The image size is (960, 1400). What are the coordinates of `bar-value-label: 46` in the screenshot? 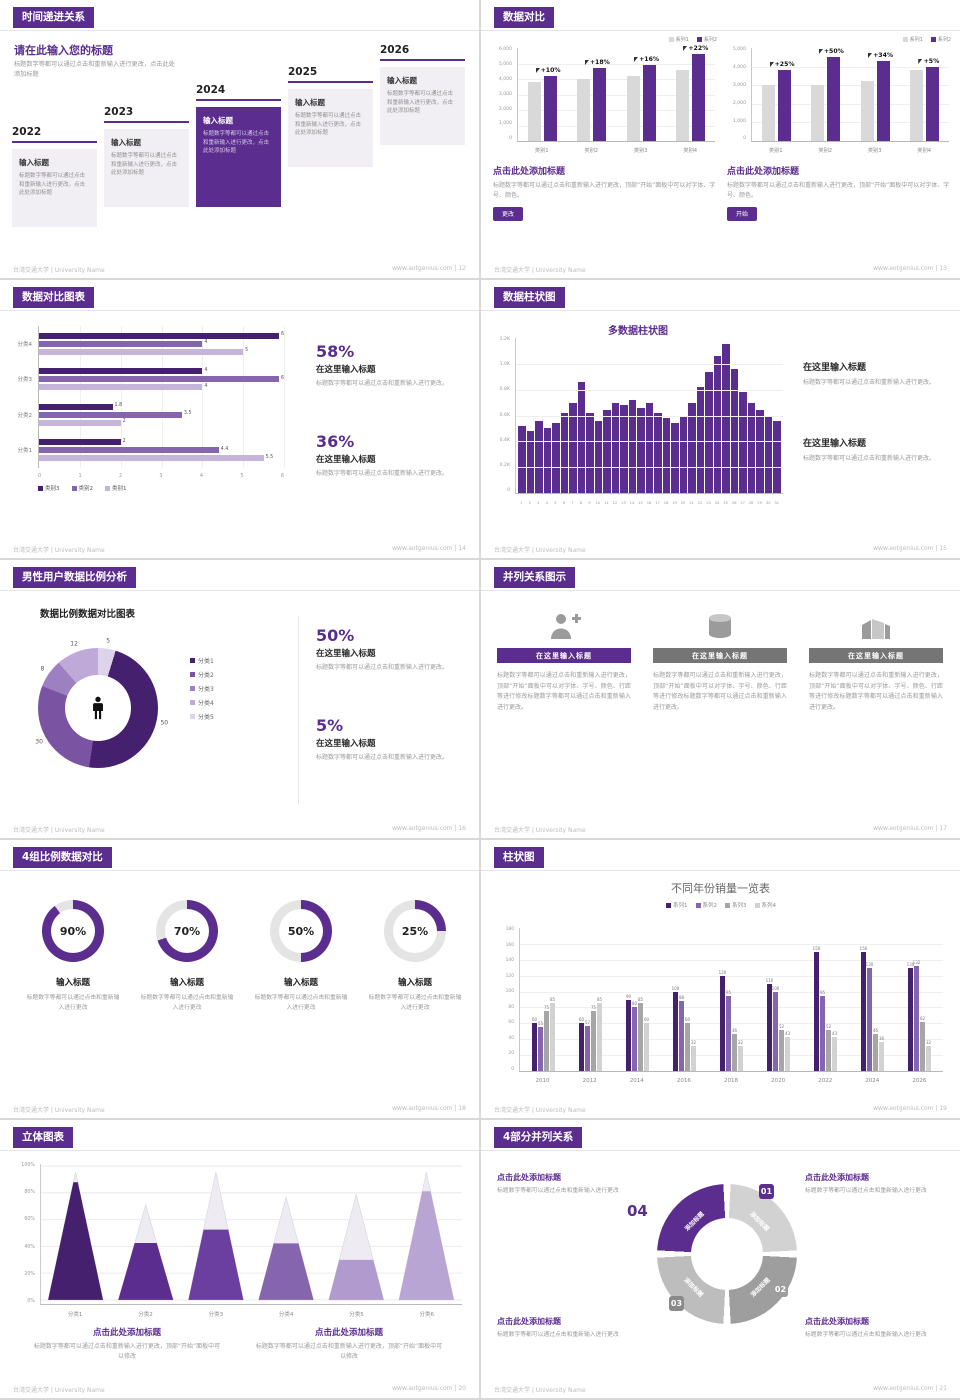 It's located at (734, 1031).